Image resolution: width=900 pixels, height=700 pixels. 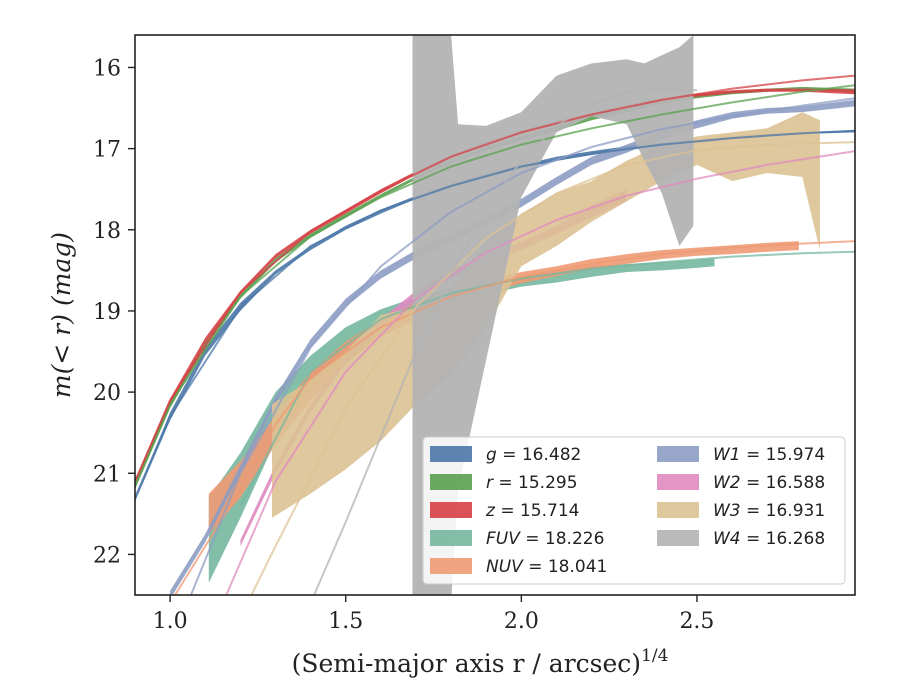 What do you see at coordinates (654, 656) in the screenshot?
I see `x-axis-label-power: 1/4` at bounding box center [654, 656].